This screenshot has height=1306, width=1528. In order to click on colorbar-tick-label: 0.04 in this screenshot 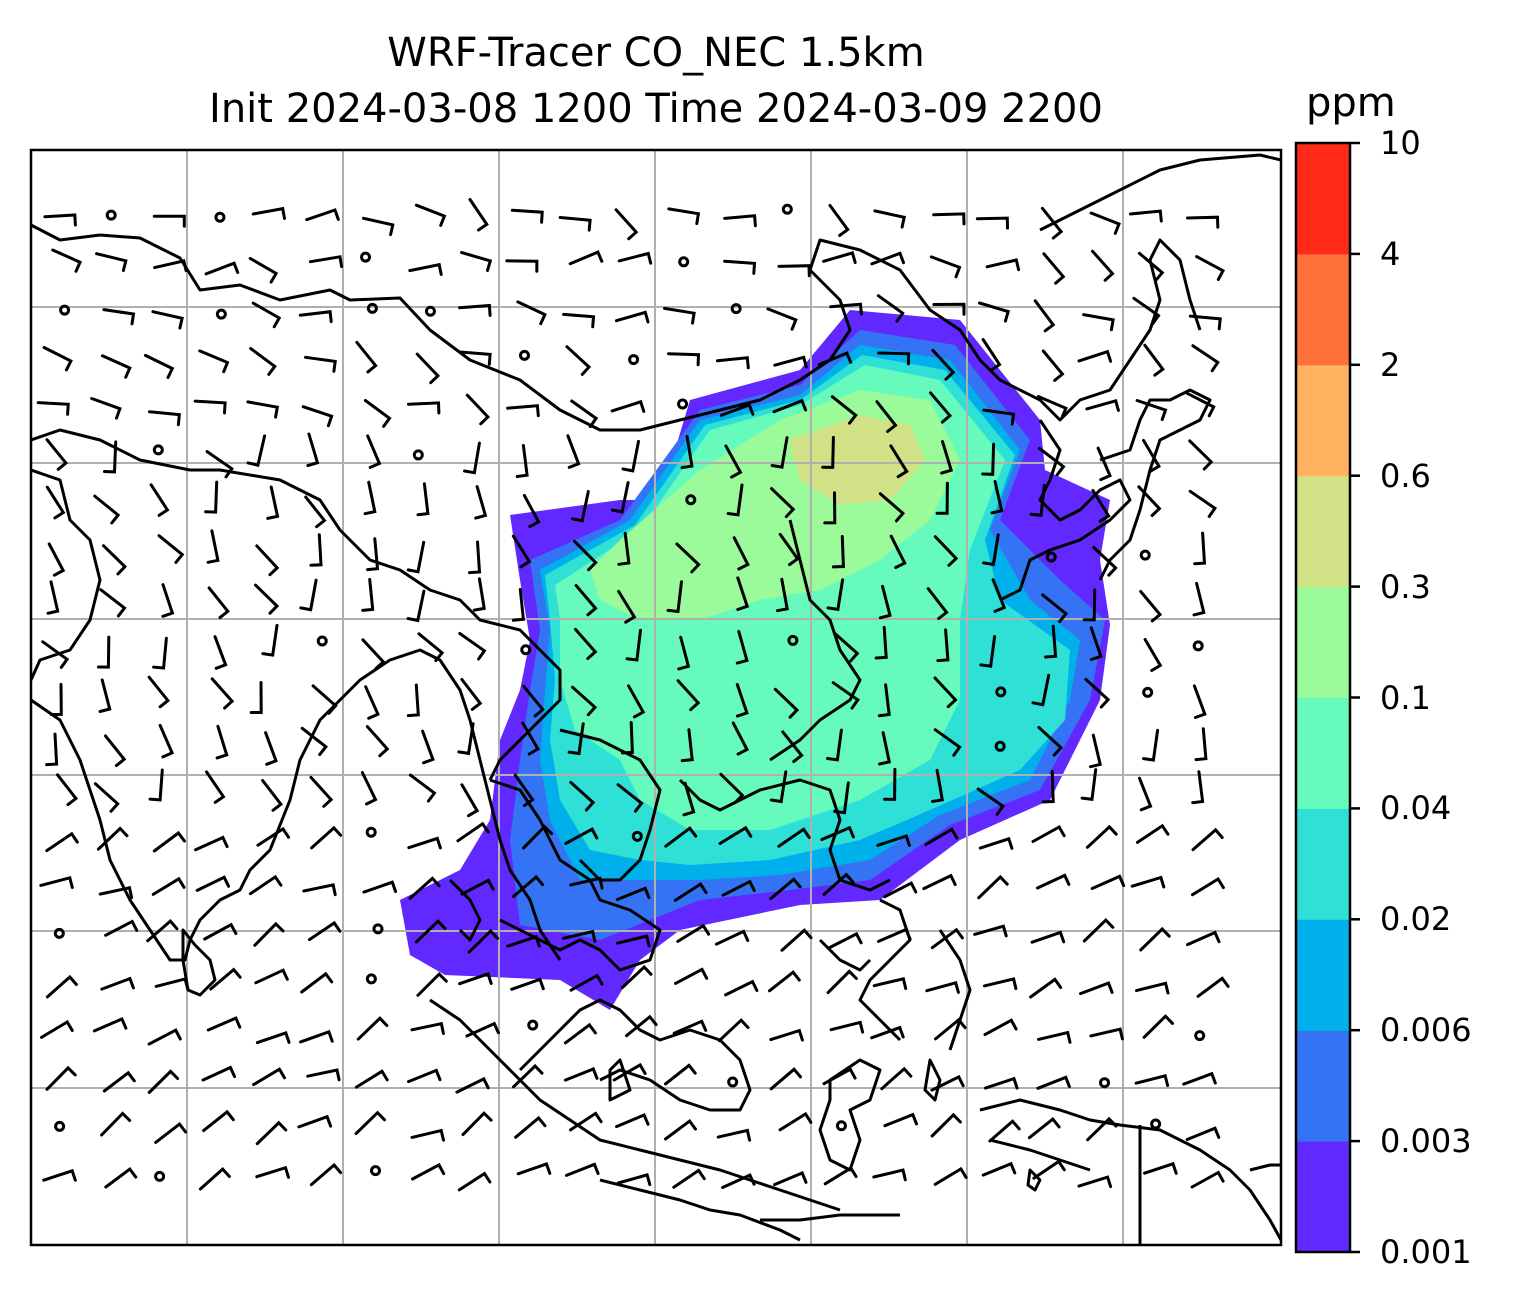, I will do `click(1416, 808)`.